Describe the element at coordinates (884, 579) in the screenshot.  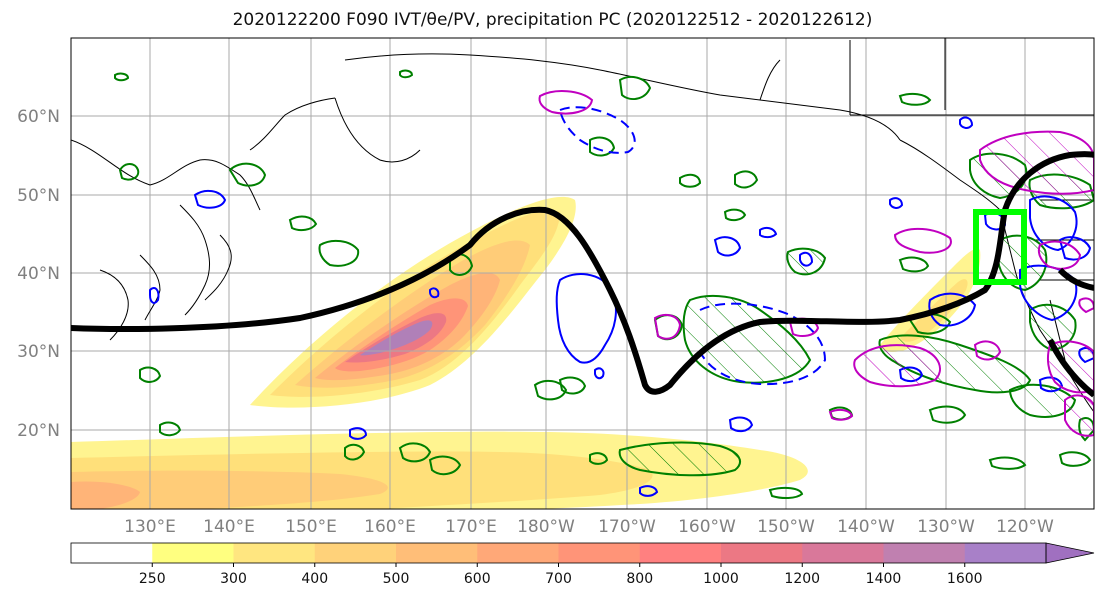
I see `colorbar-tick-label: 1400` at that location.